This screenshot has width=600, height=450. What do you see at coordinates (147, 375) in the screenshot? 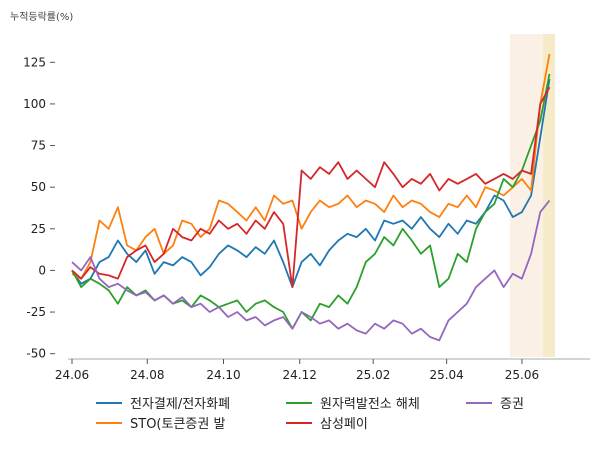
I see `x-tick-label: 24.08` at bounding box center [147, 375].